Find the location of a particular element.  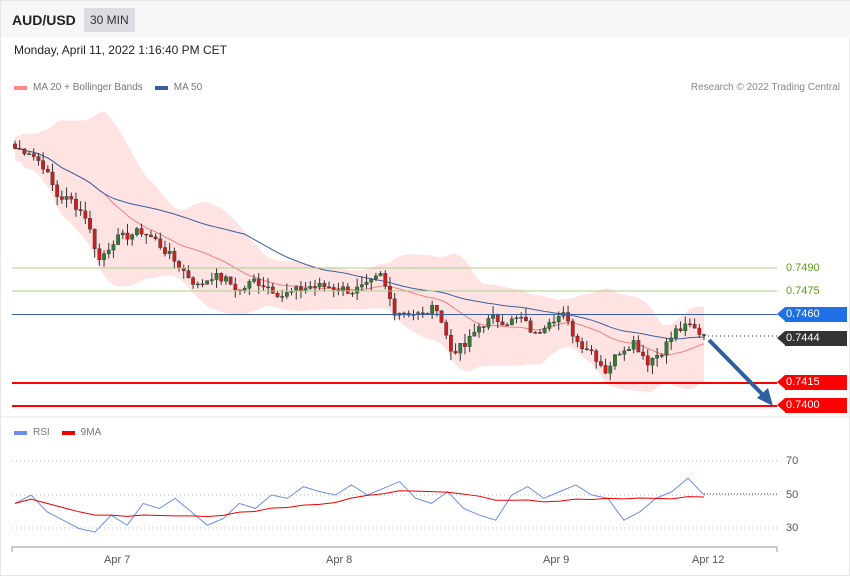

rsi-ma-line is located at coordinates (359, 503).